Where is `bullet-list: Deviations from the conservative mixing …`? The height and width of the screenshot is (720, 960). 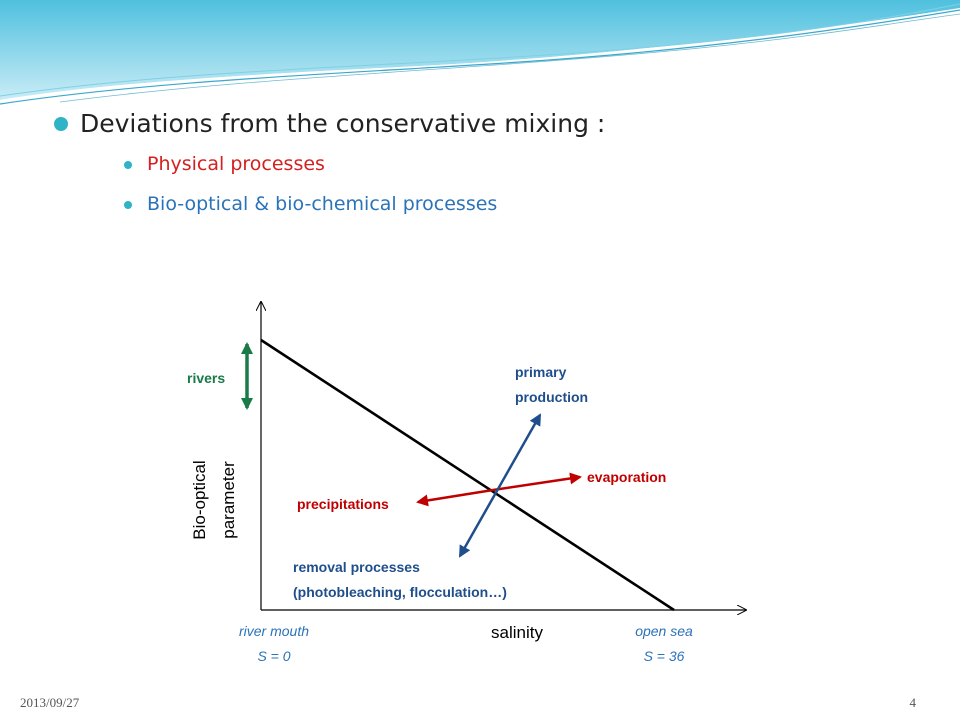 bullet-list: Deviations from the conservative mixing … is located at coordinates (328, 164).